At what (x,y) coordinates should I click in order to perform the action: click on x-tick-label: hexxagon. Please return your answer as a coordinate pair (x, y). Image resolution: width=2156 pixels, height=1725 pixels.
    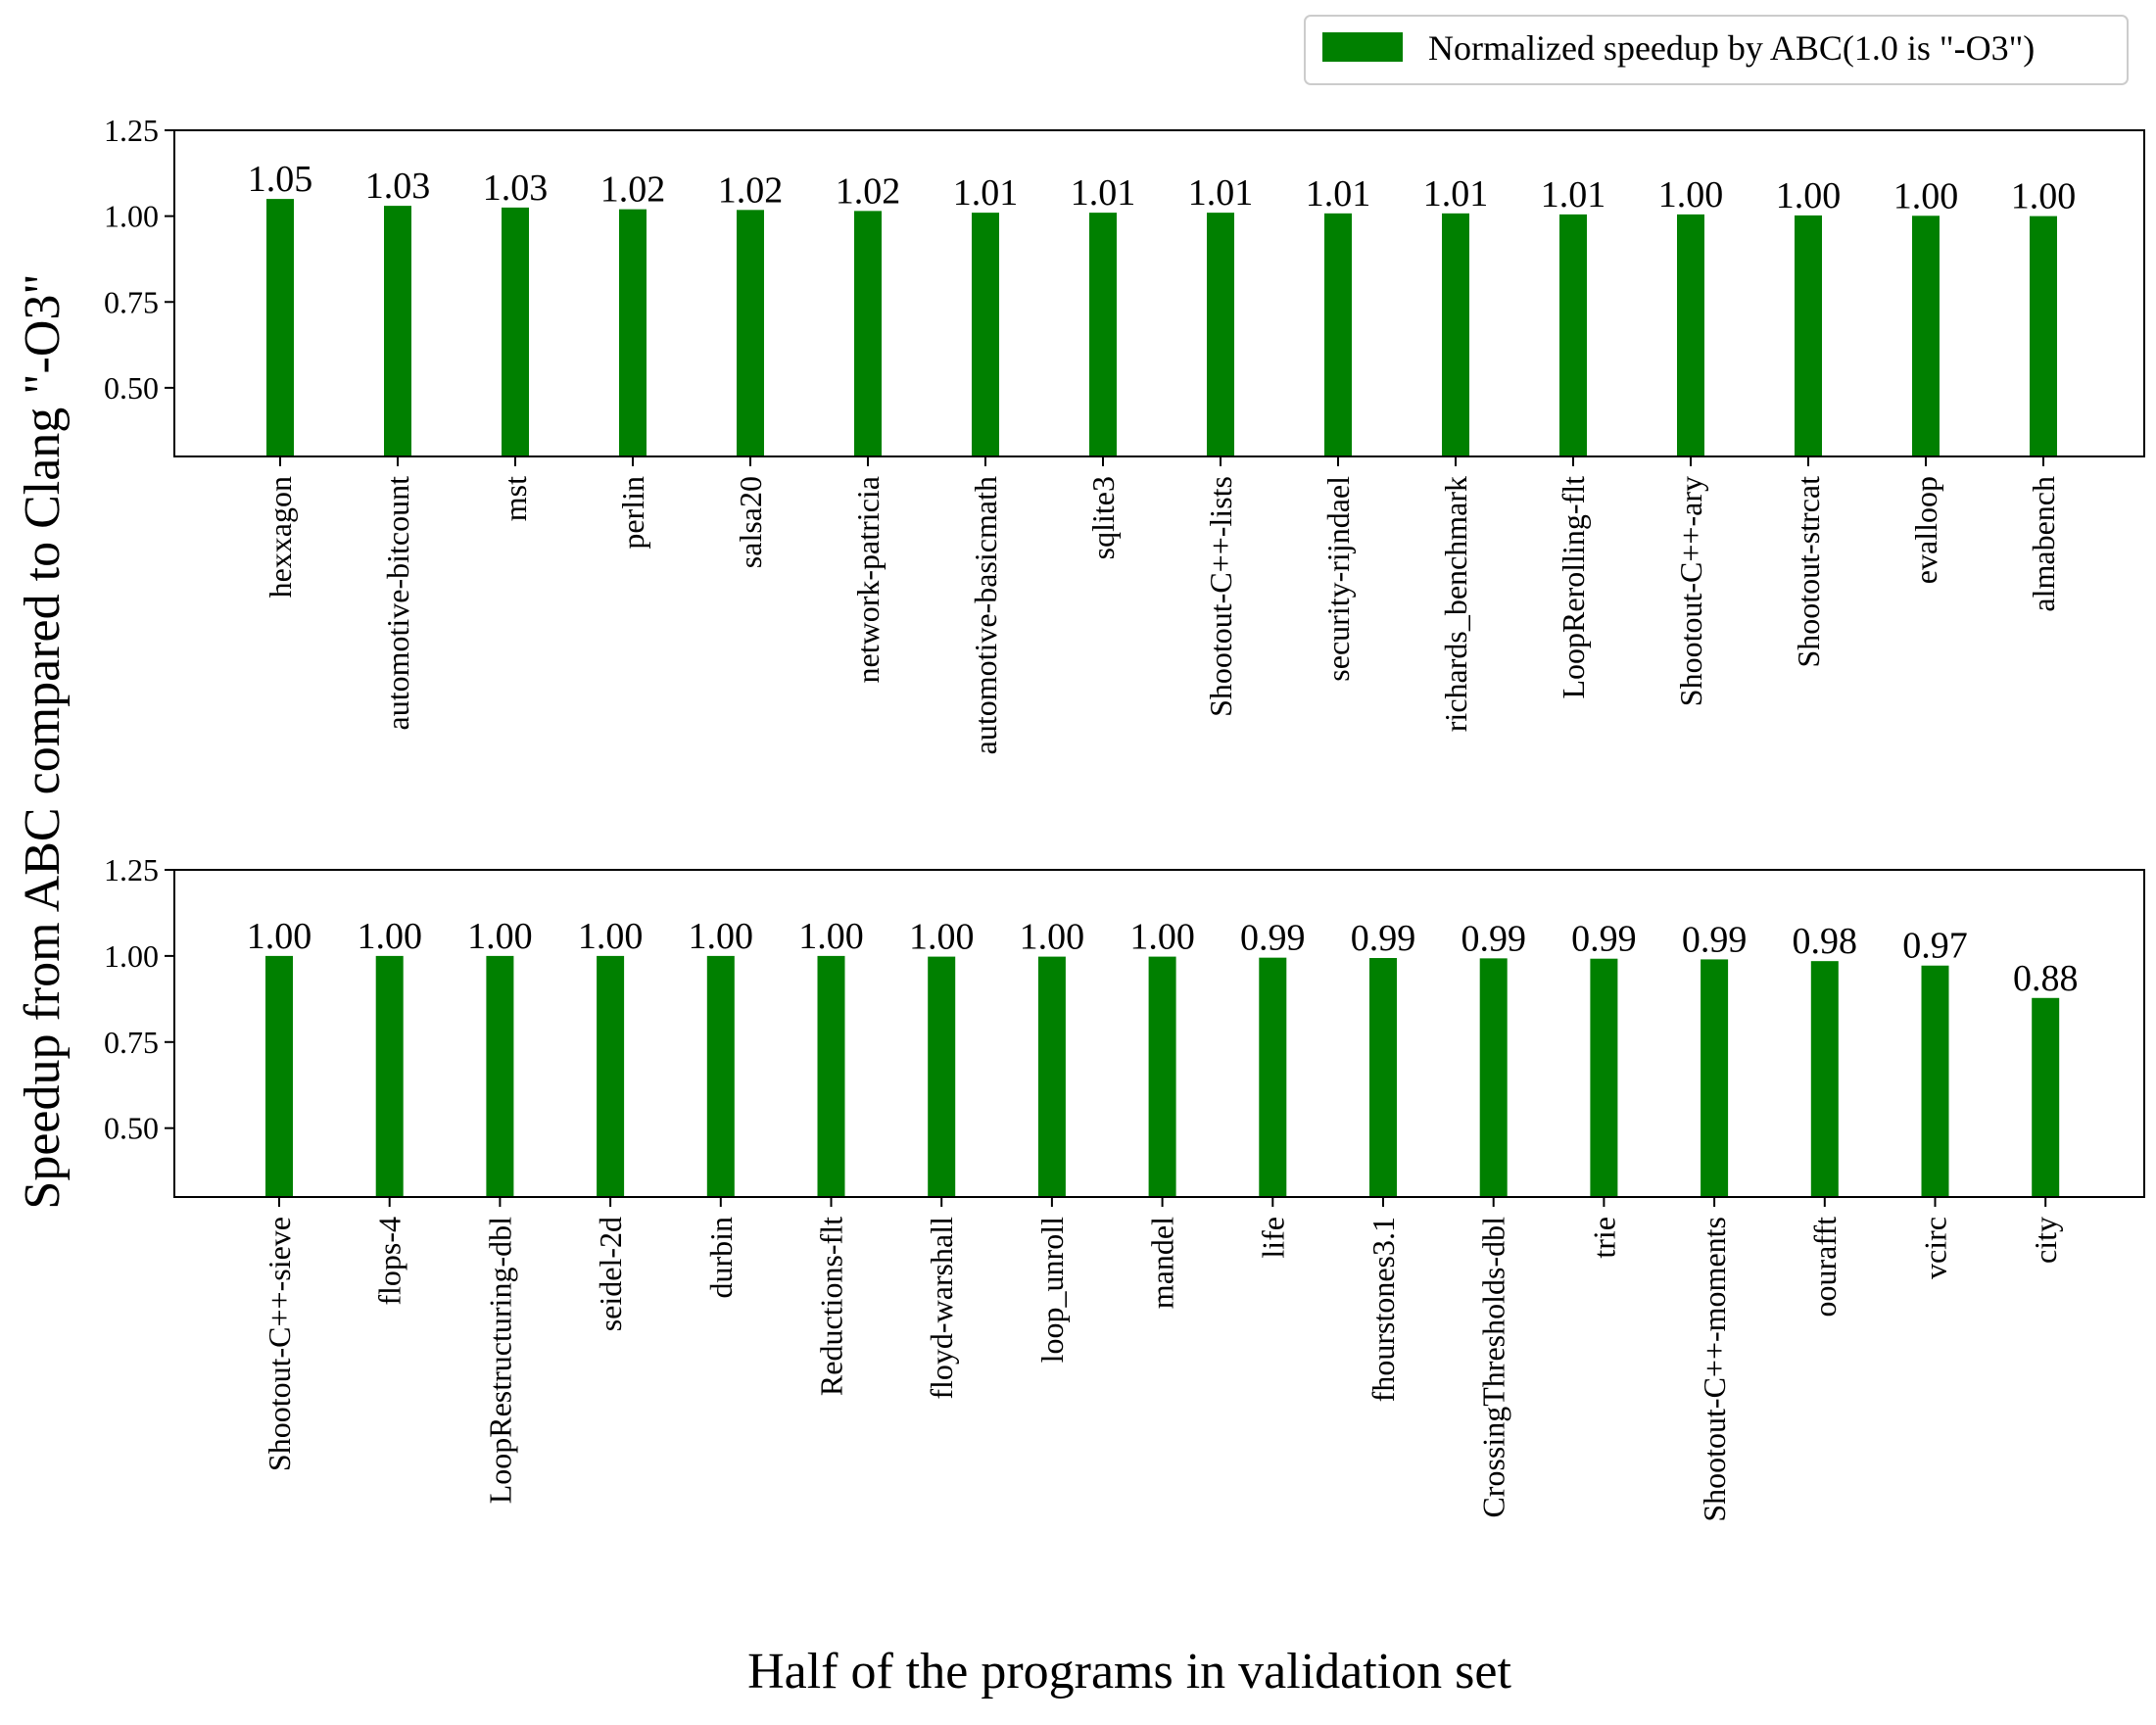
    Looking at the image, I should click on (280, 537).